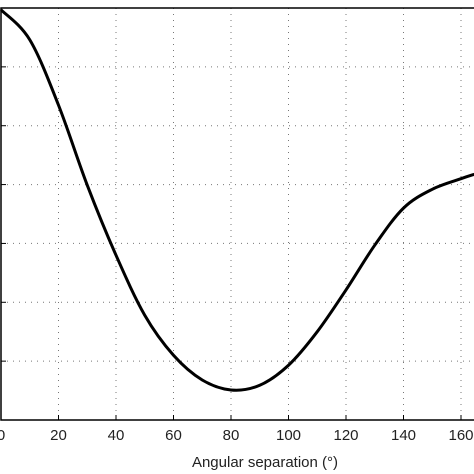 This screenshot has height=474, width=474. What do you see at coordinates (288, 435) in the screenshot?
I see `x-tick-label: 100` at bounding box center [288, 435].